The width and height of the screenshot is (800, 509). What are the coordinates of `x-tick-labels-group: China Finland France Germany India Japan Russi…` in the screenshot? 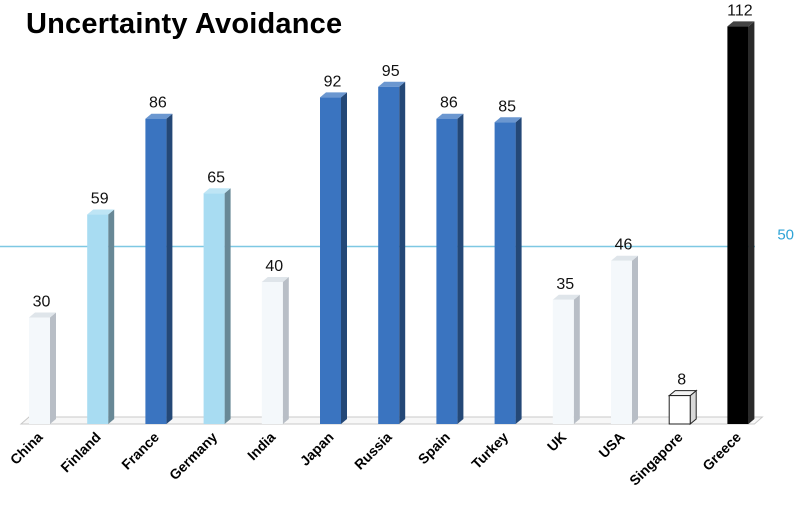 It's located at (375, 459).